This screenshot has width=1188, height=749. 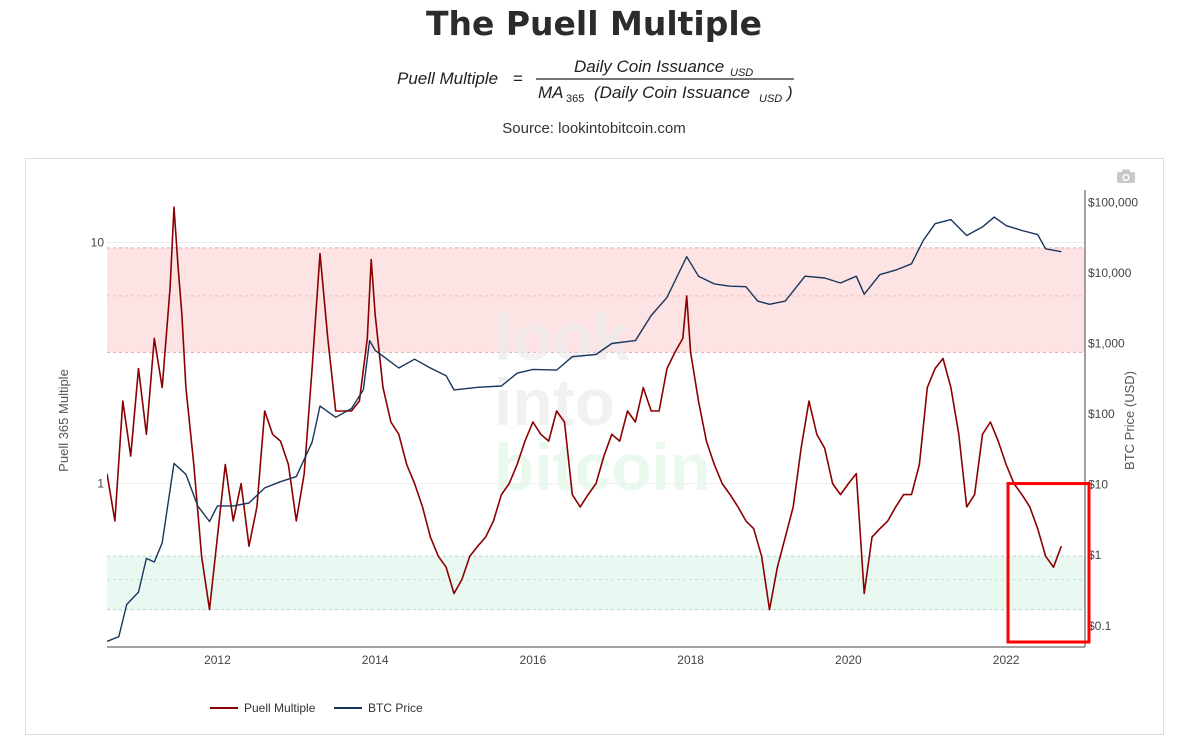 What do you see at coordinates (551, 92) in the screenshot?
I see `formula-denominator-prefix: MA` at bounding box center [551, 92].